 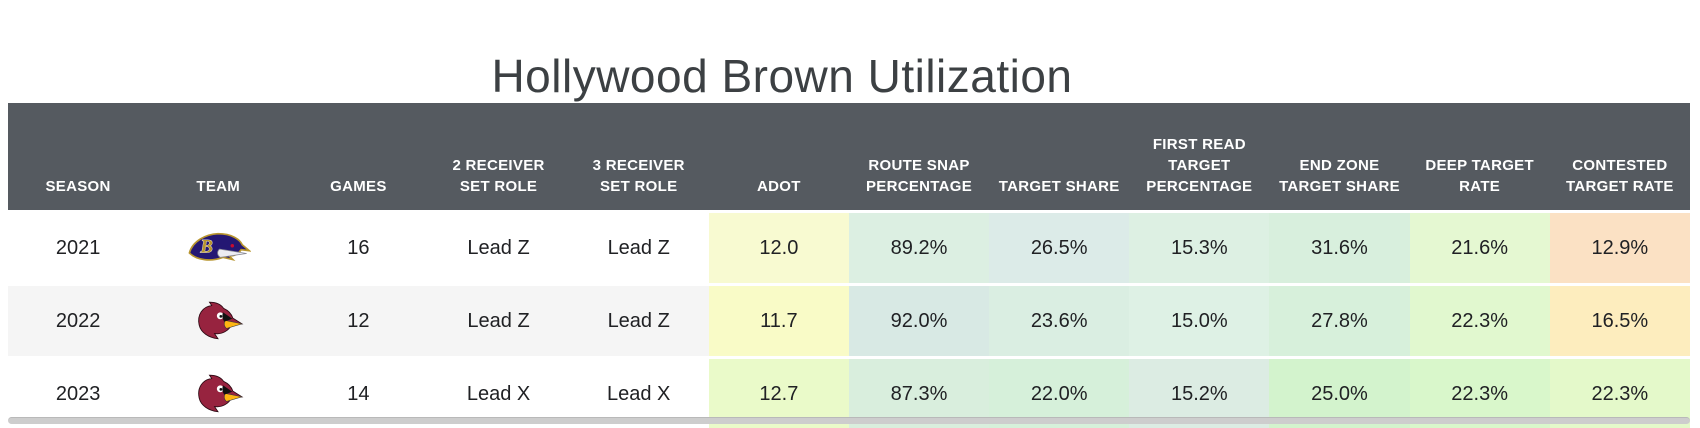 What do you see at coordinates (638, 156) in the screenshot?
I see `column-header-role_3wr: 3 RECEIVER SET ROLE` at bounding box center [638, 156].